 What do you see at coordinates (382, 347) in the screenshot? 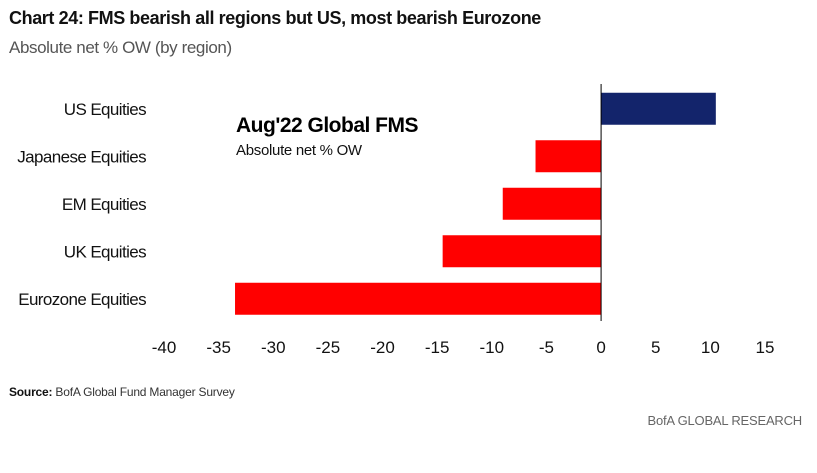
I see `x-tick-label: -20` at bounding box center [382, 347].